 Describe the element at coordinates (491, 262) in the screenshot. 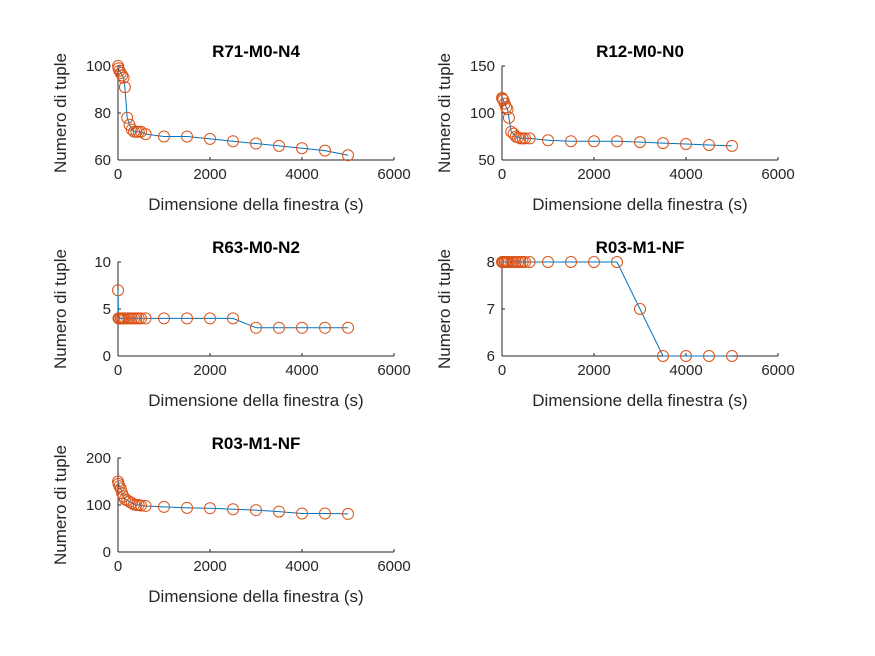

I see `y-tick-label: 8` at that location.